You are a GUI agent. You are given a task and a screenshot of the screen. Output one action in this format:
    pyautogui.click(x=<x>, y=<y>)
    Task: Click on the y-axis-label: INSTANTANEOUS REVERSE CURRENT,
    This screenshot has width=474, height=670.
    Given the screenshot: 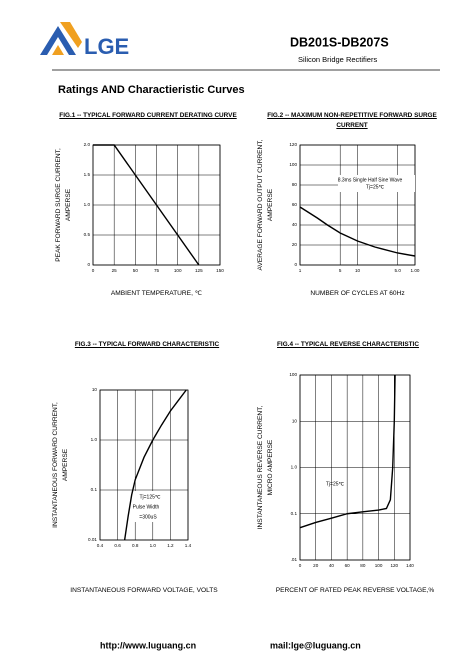 What is the action you would take?
    pyautogui.click(x=260, y=468)
    